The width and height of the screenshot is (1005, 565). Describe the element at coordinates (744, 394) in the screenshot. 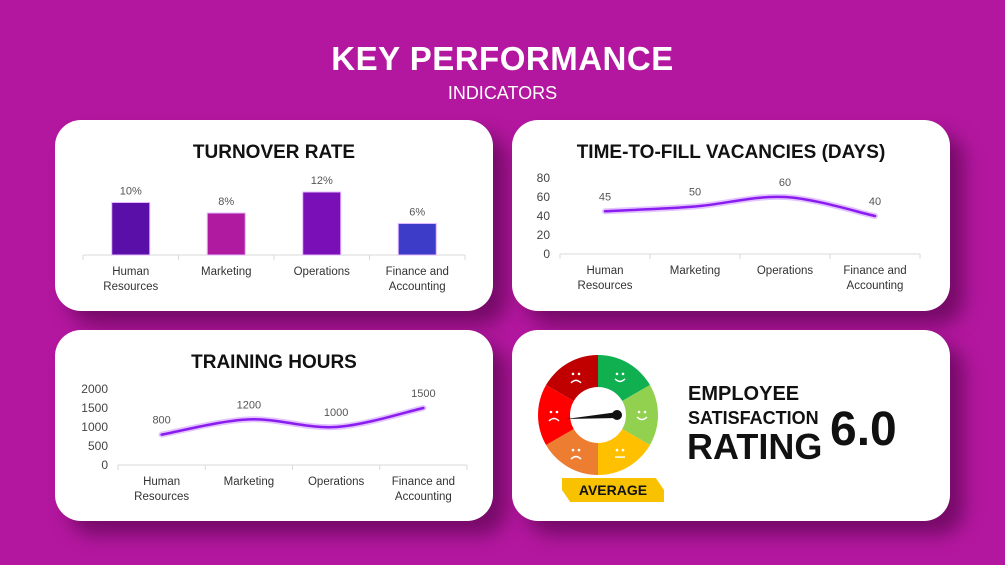

I see `satisfaction-line1: EMPLOYEE` at that location.